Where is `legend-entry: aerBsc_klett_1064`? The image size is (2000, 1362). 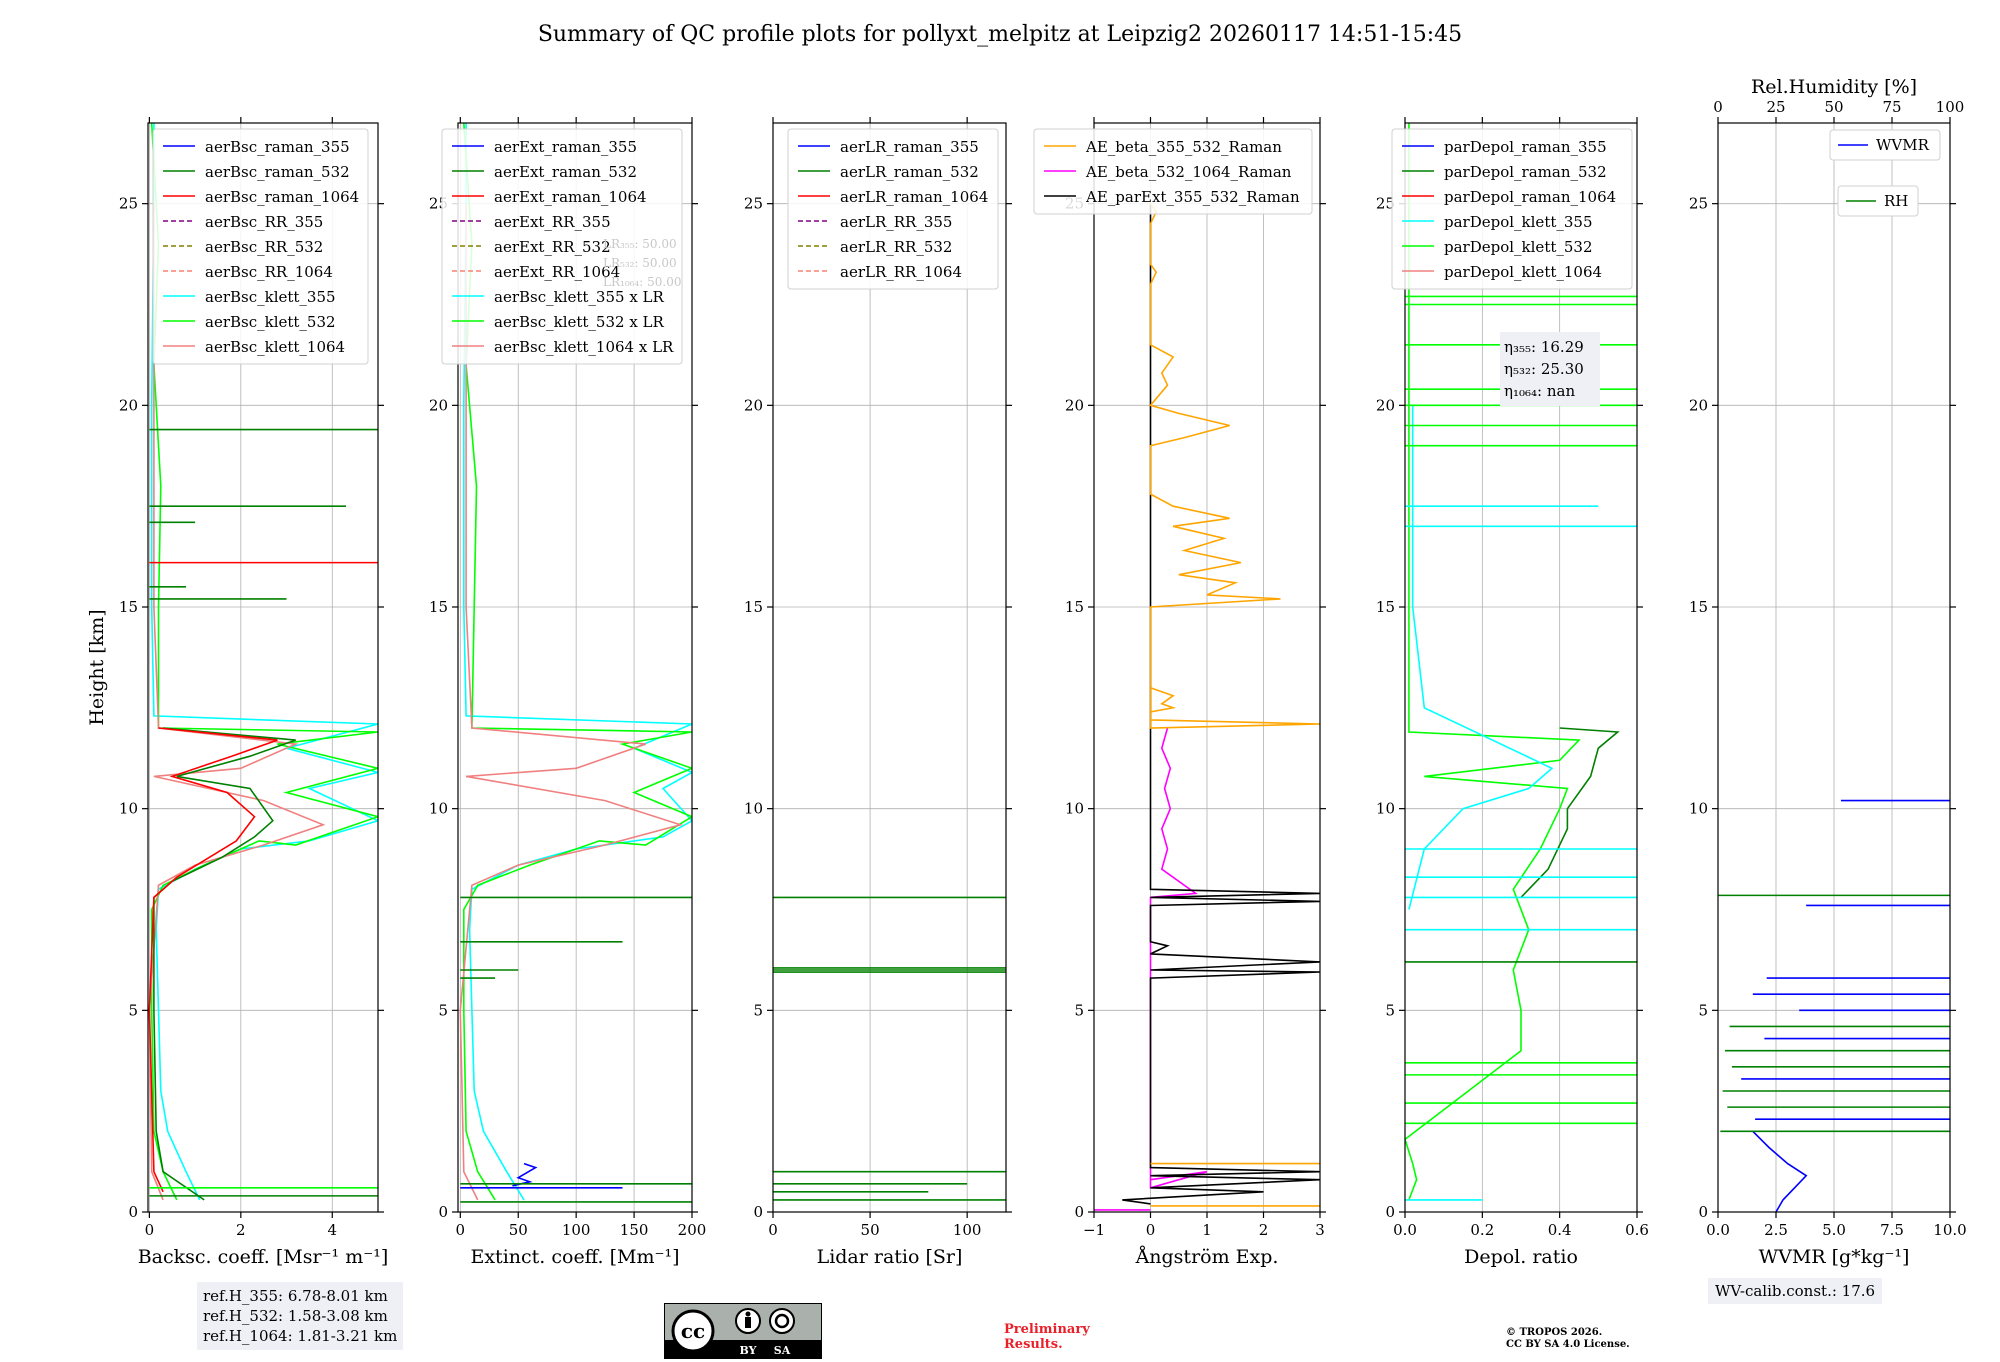 legend-entry: aerBsc_klett_1064 is located at coordinates (275, 347).